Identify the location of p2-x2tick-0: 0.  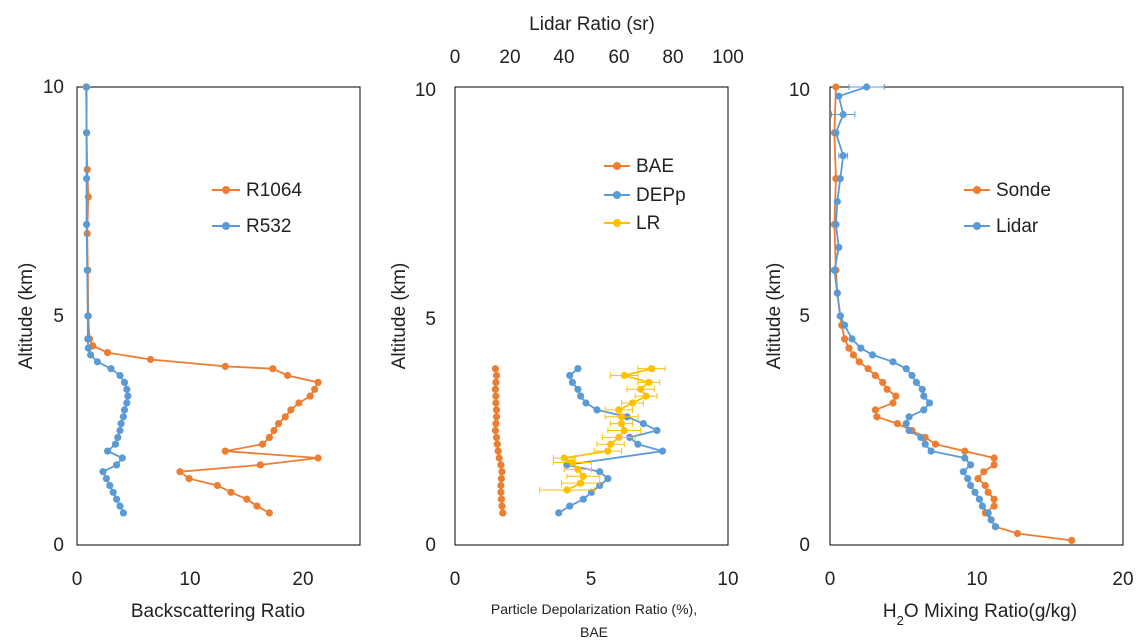
(455, 57).